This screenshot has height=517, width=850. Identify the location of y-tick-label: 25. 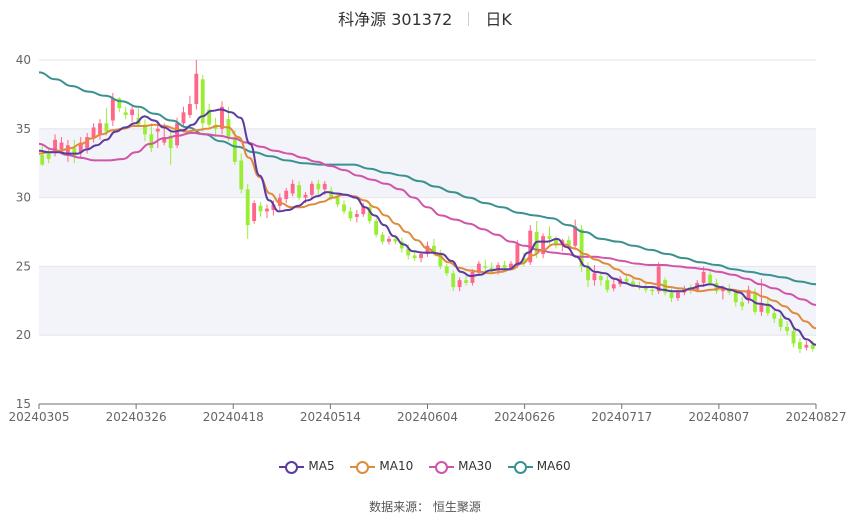
(23, 266).